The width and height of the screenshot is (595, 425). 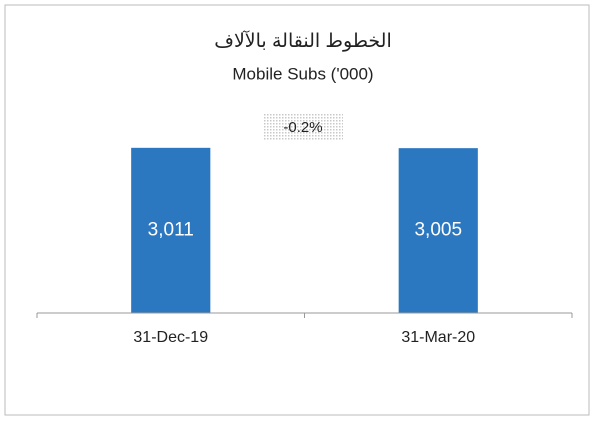 I want to click on annotation-box, so click(x=303, y=127).